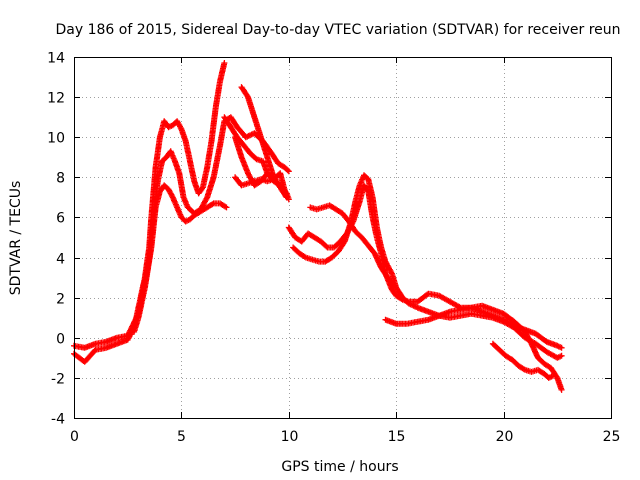 The image size is (640, 480). I want to click on y-tick-label: 10, so click(56, 139).